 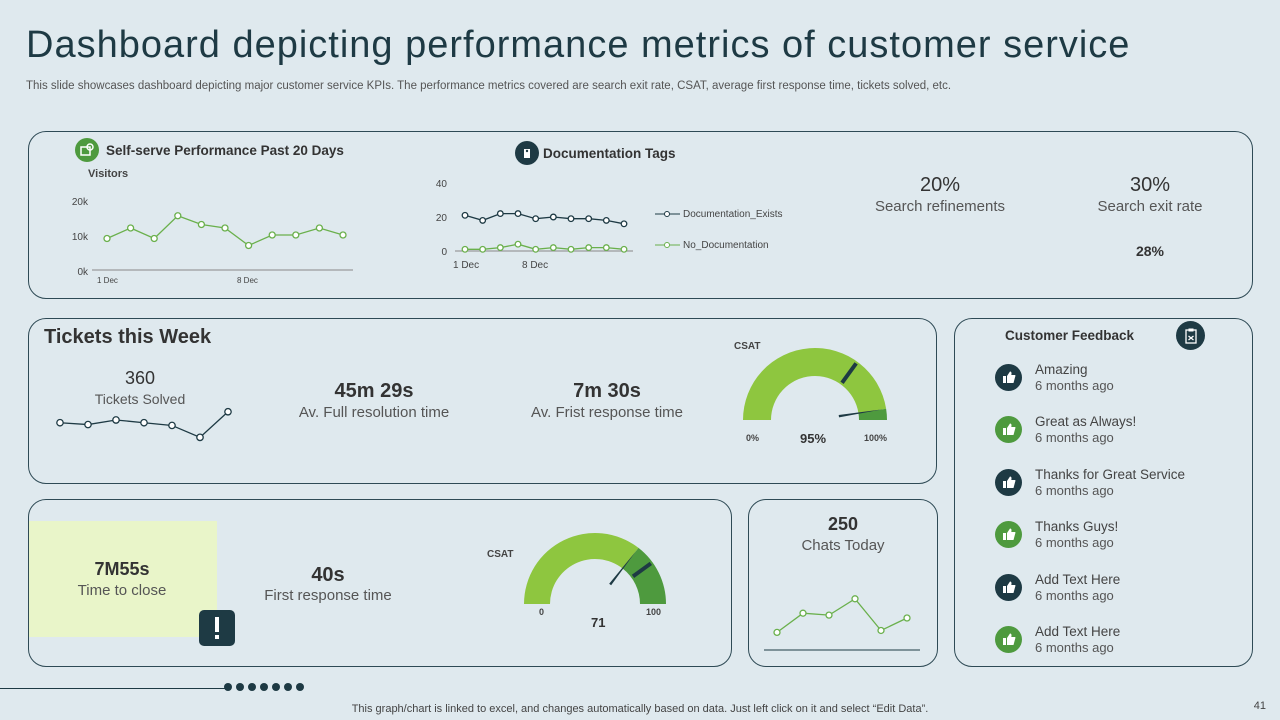 I want to click on first-response-label: Av. Frist response time, so click(x=607, y=412).